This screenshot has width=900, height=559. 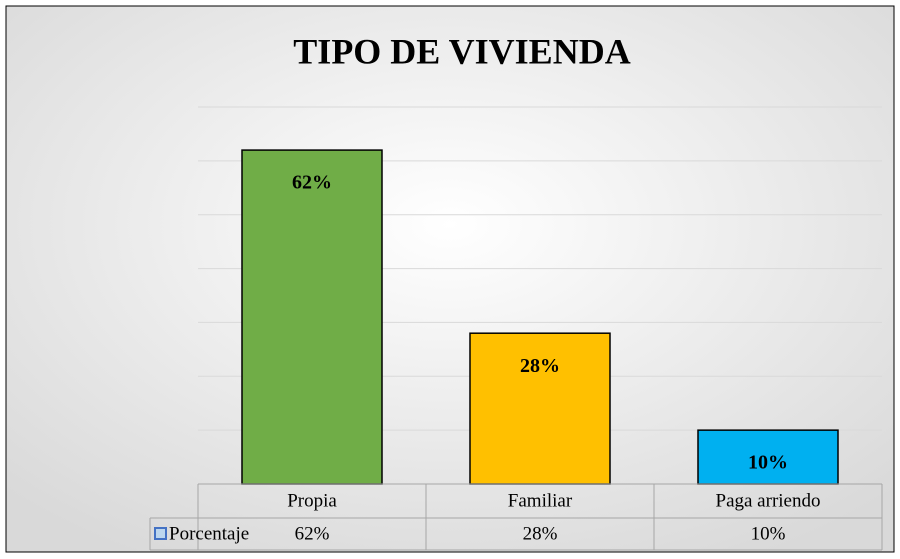 What do you see at coordinates (312, 500) in the screenshot?
I see `x-tick-label: Propia` at bounding box center [312, 500].